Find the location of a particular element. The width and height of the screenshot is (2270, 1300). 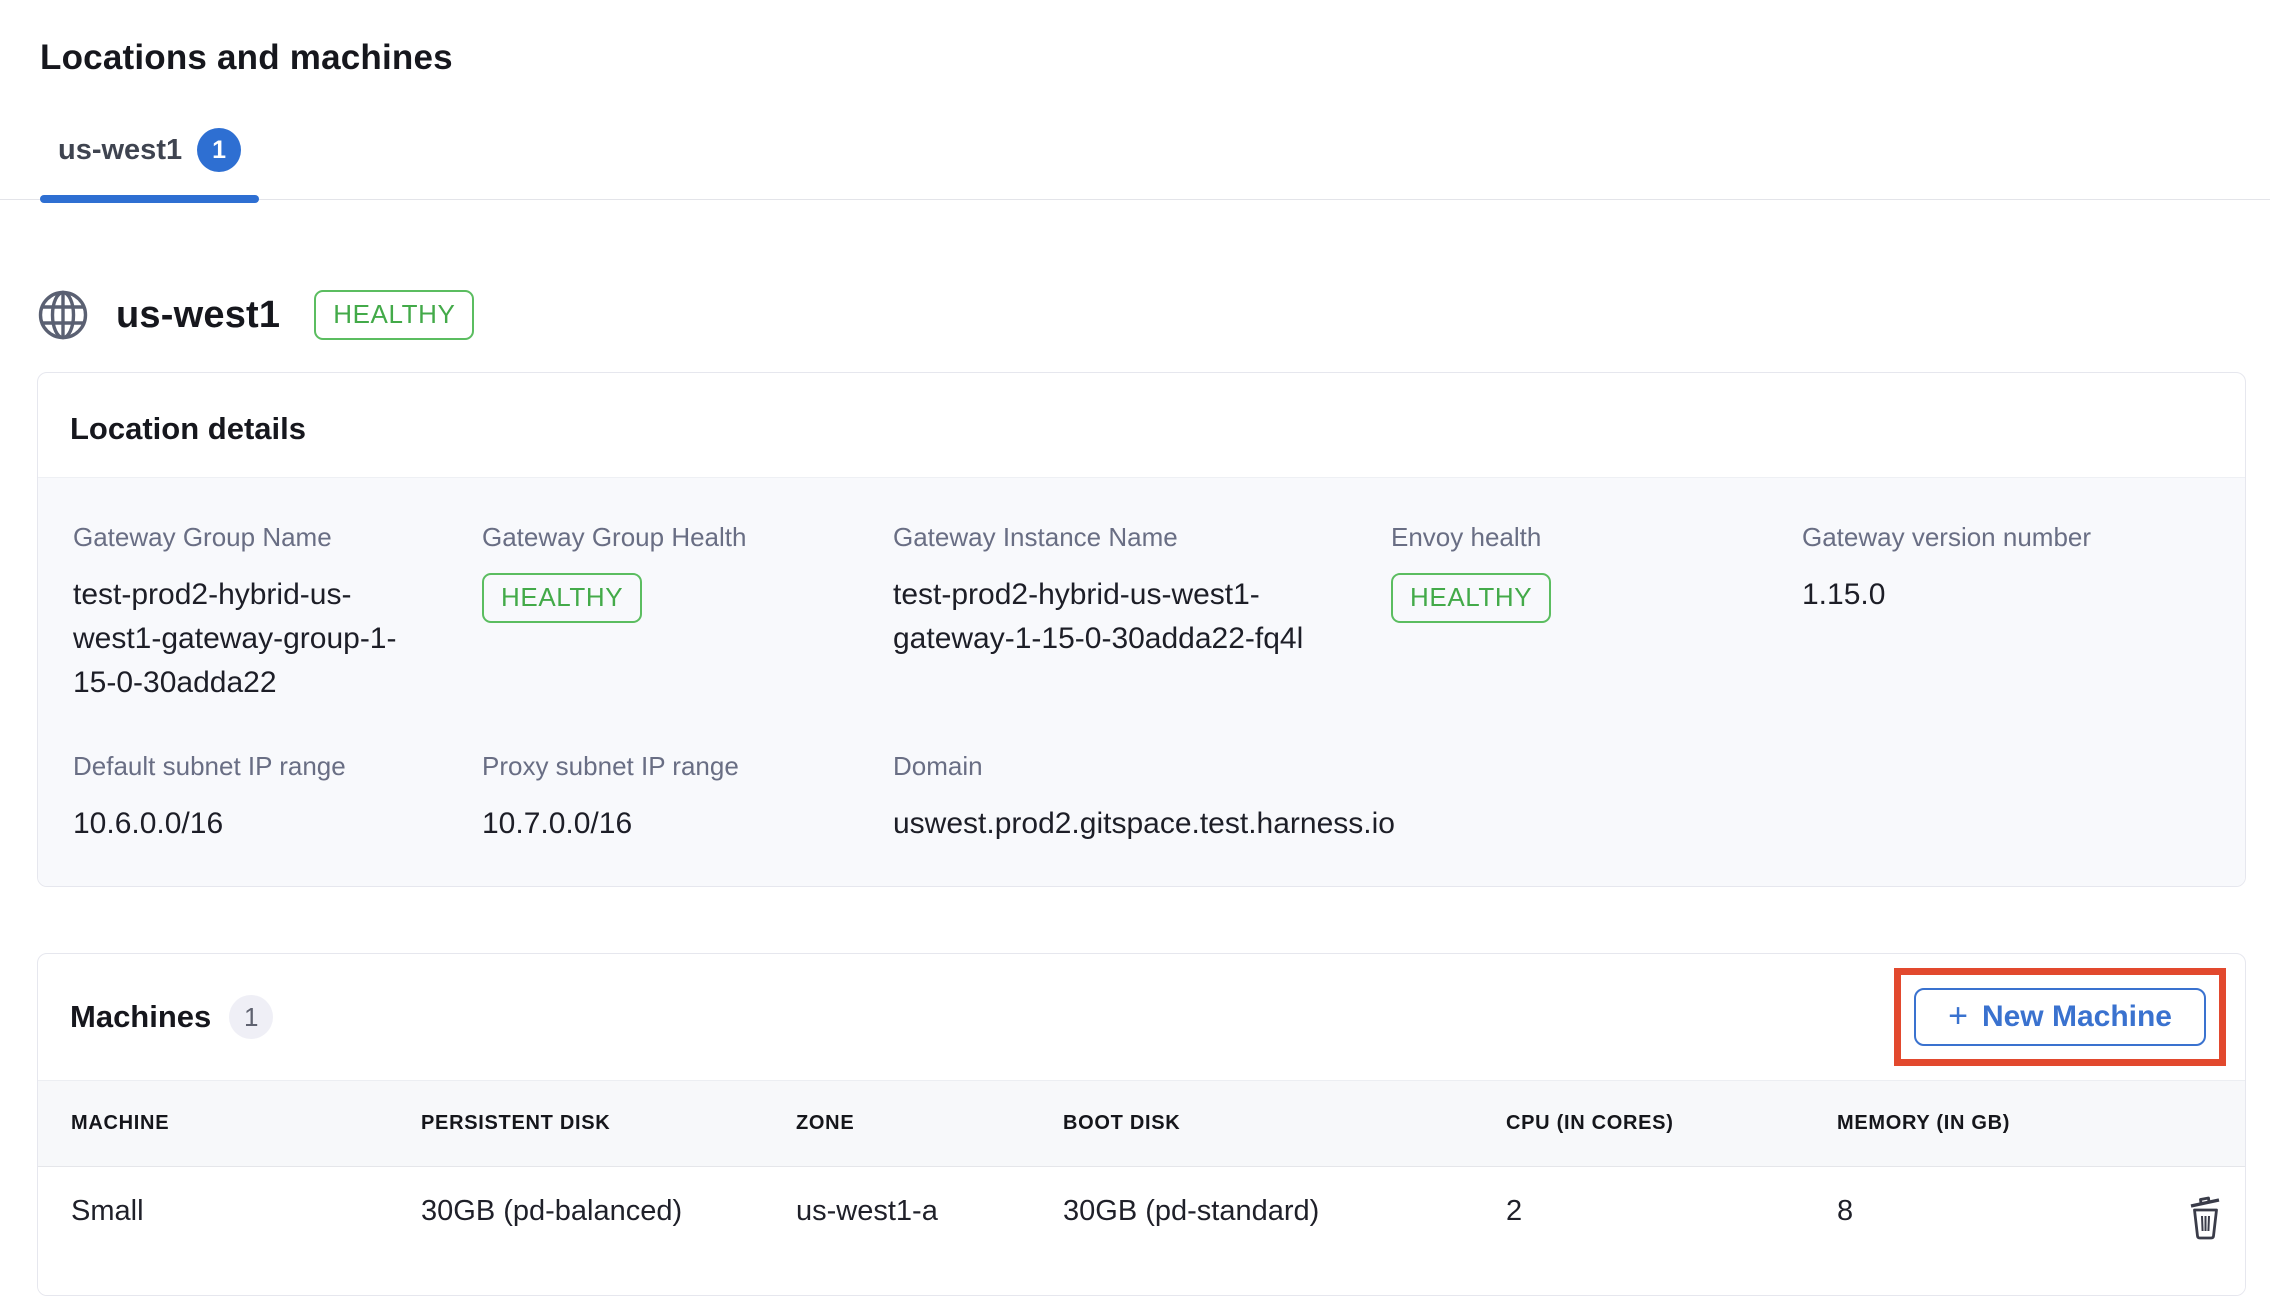

trash-icon is located at coordinates (2205, 1218).